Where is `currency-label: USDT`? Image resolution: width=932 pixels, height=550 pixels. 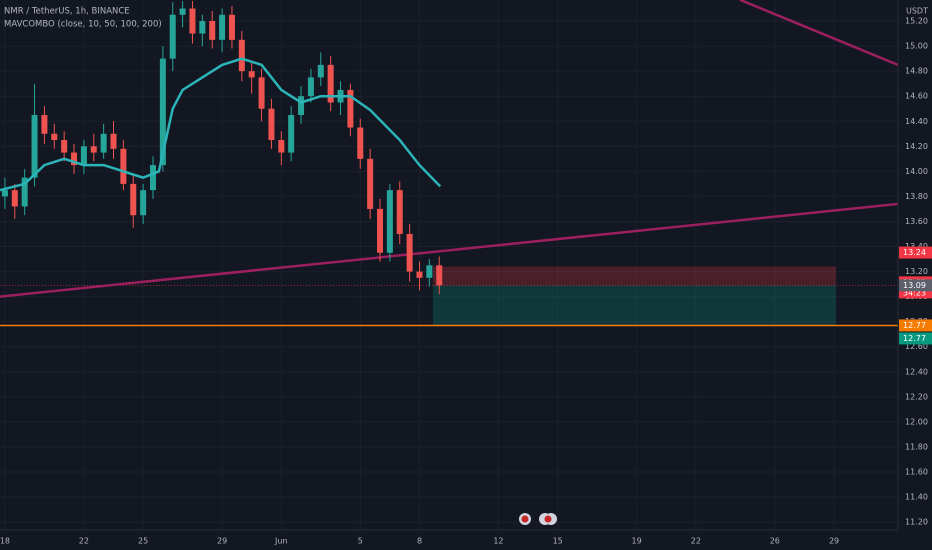
currency-label: USDT is located at coordinates (917, 11).